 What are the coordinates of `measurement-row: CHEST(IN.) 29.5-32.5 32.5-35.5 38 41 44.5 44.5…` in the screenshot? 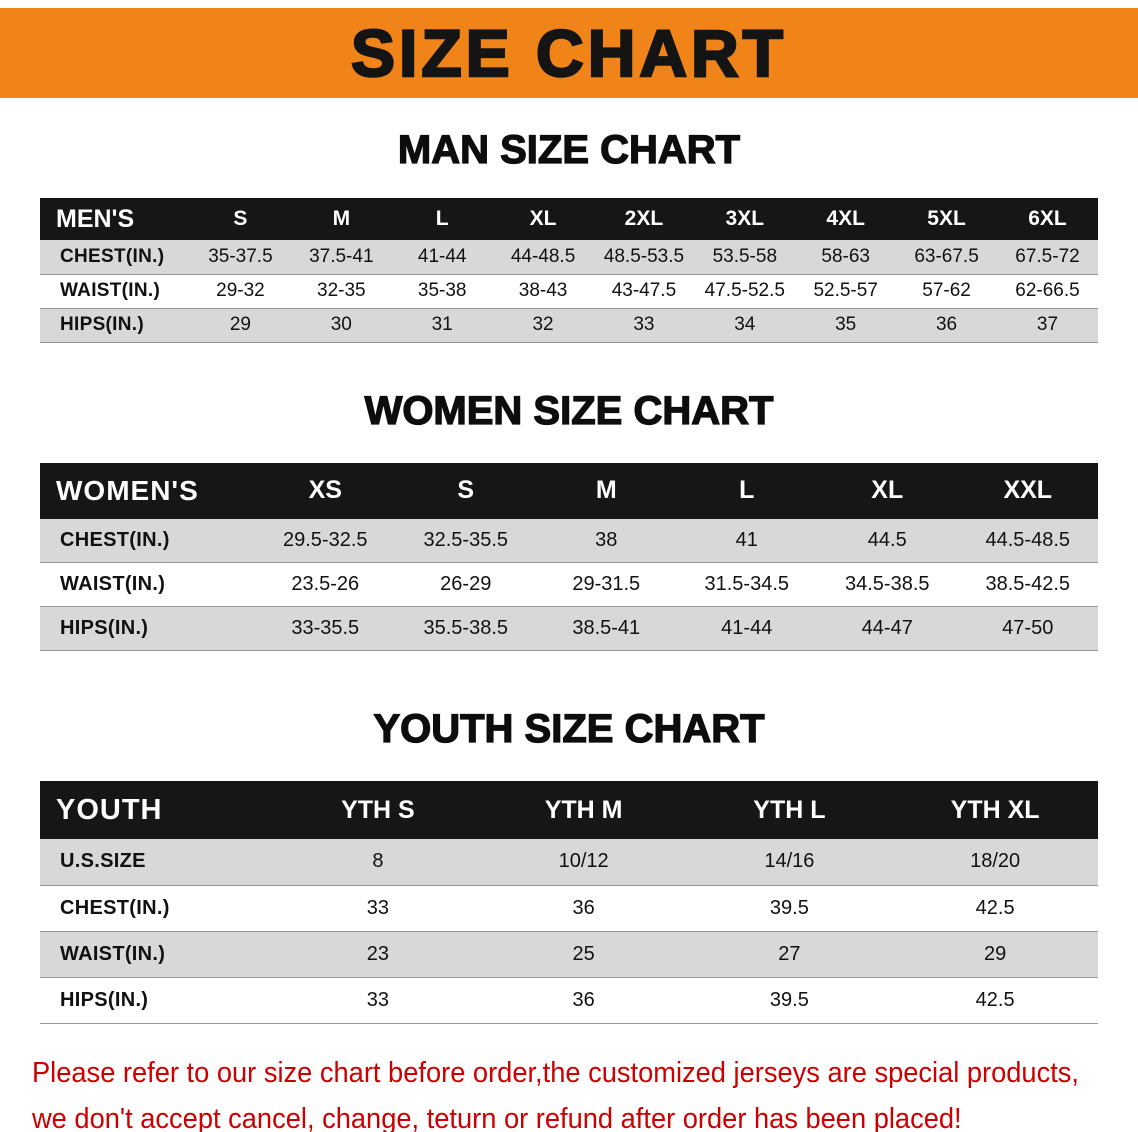 It's located at (569, 540).